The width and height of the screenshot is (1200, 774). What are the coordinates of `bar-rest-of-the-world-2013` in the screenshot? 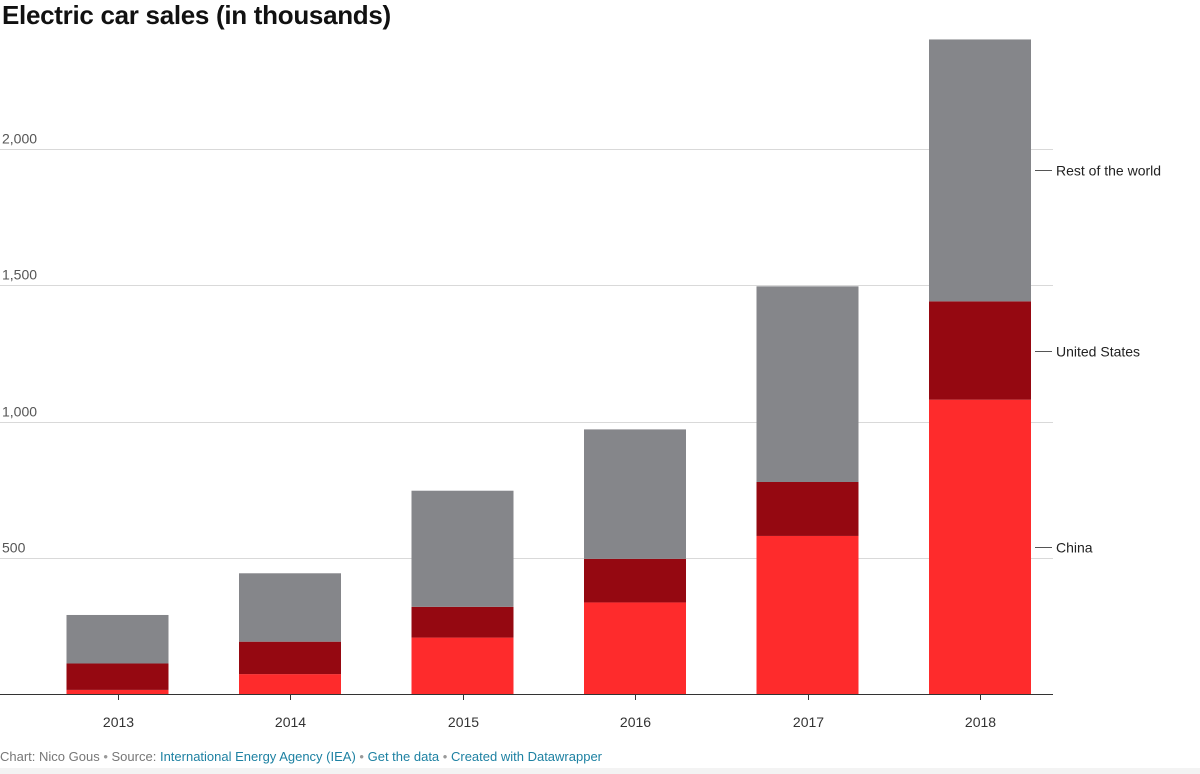 It's located at (117, 639).